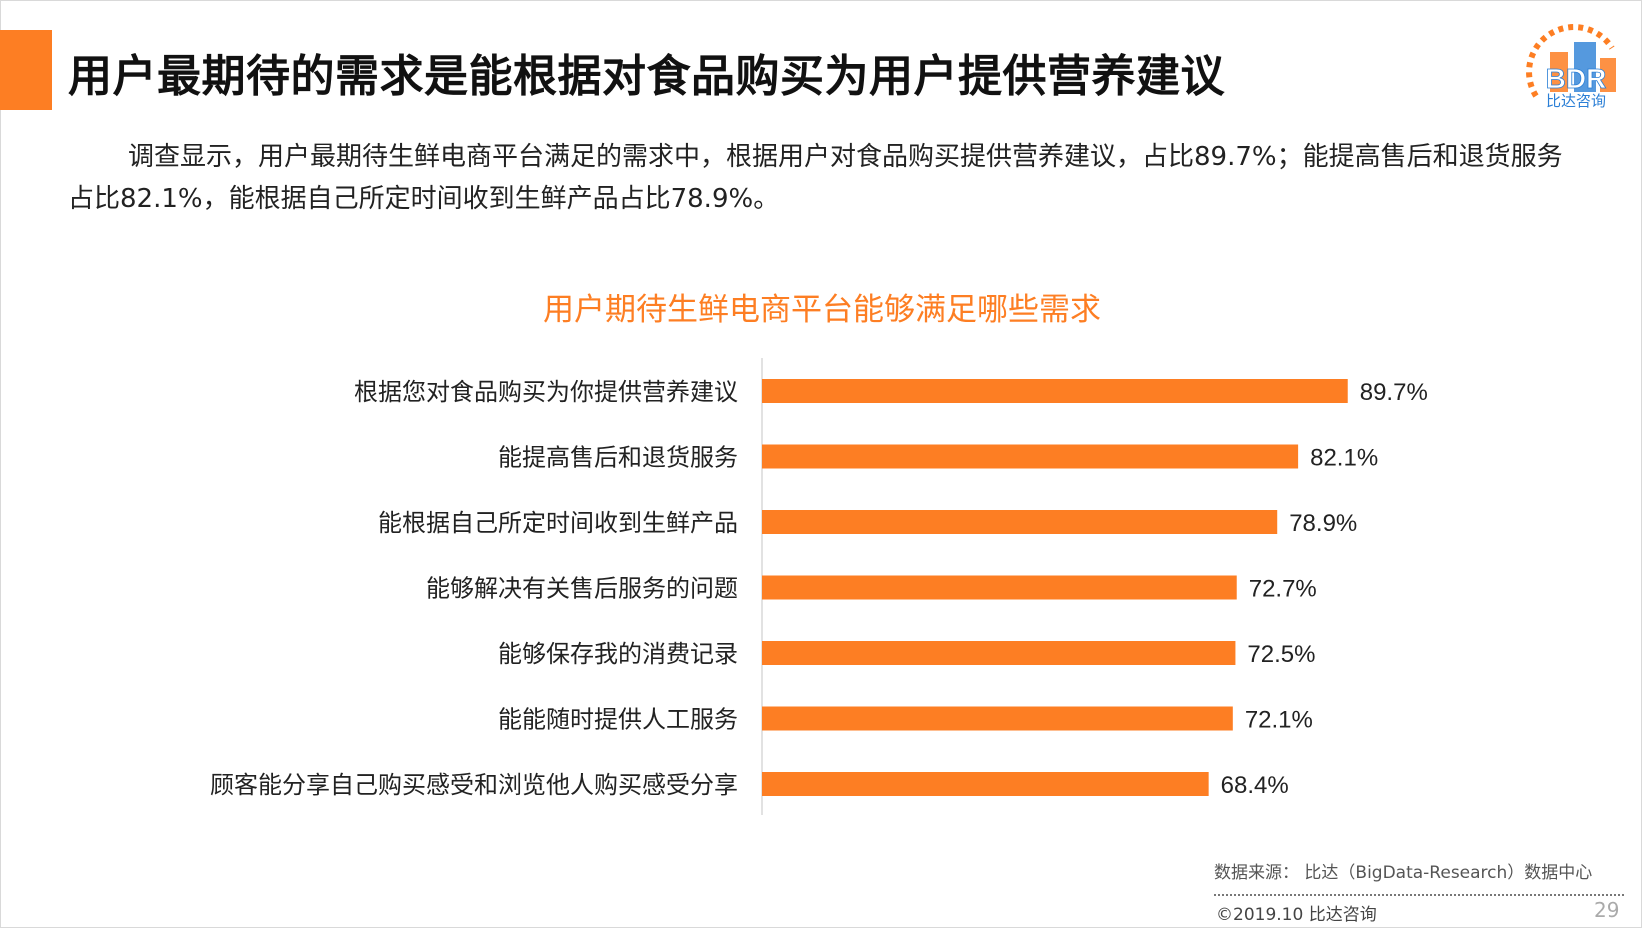 The height and width of the screenshot is (930, 1644). I want to click on slide-title: 用户最期待的需求是能根据对食品购买为用户提供营养建议, so click(646, 76).